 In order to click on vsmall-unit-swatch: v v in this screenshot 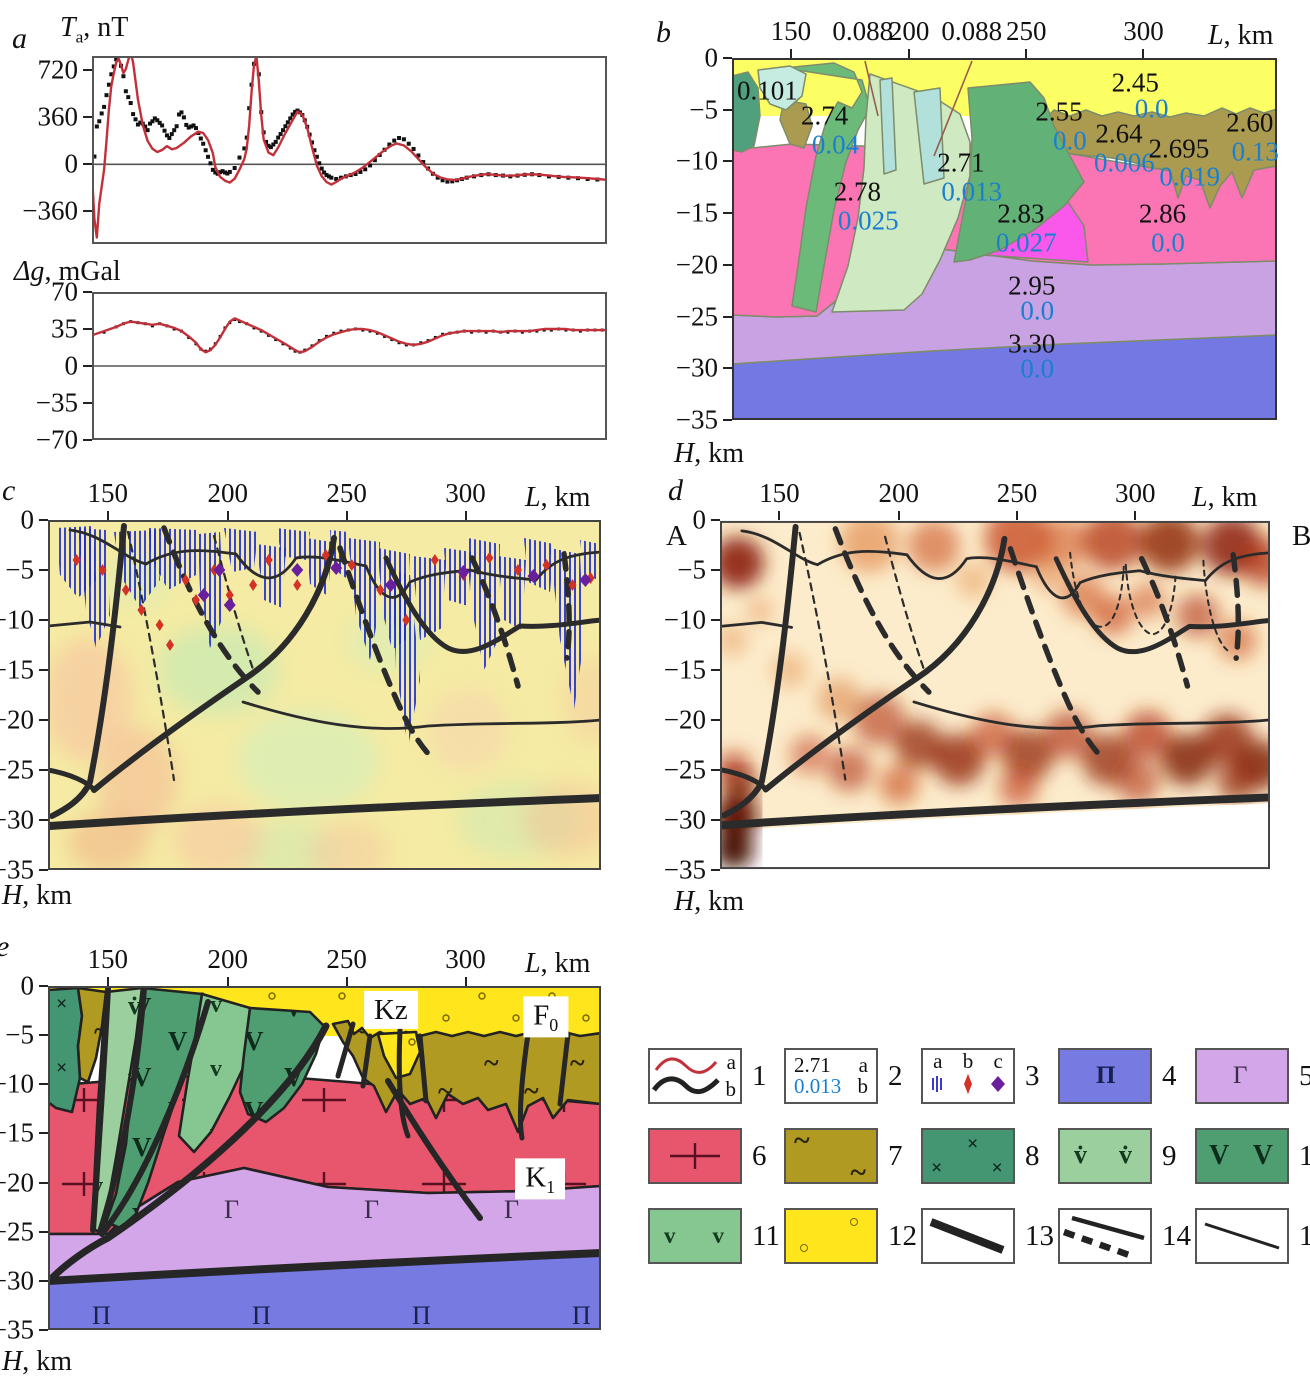, I will do `click(695, 1236)`.